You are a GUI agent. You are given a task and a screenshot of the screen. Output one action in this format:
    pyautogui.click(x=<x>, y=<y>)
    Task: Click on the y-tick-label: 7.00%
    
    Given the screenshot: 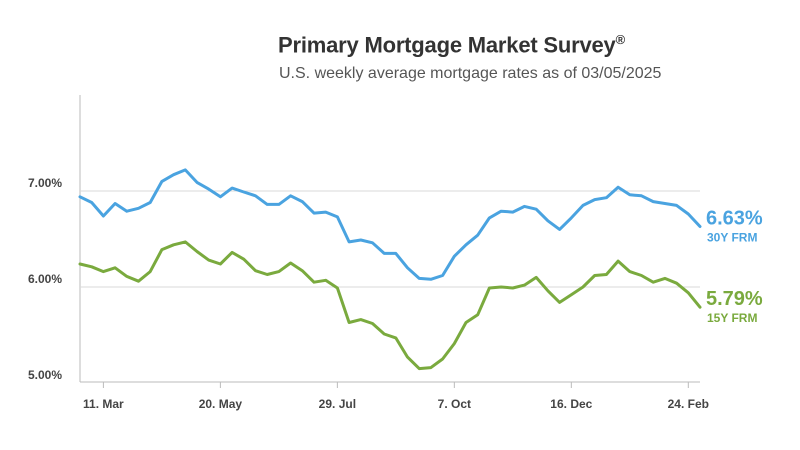 What is the action you would take?
    pyautogui.click(x=45, y=183)
    